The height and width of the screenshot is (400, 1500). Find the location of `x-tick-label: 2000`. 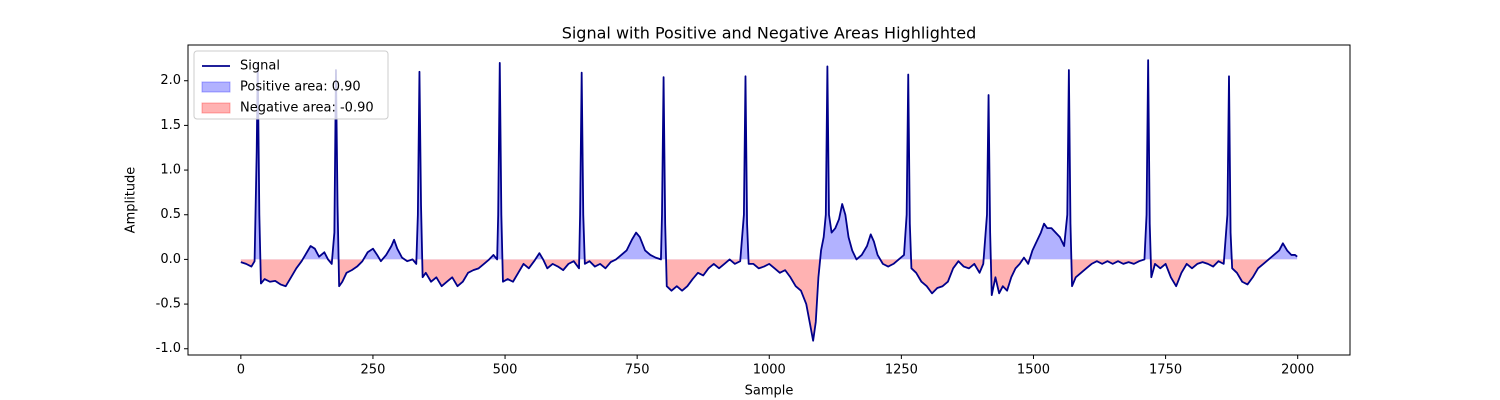

x-tick-label: 2000 is located at coordinates (1297, 370).